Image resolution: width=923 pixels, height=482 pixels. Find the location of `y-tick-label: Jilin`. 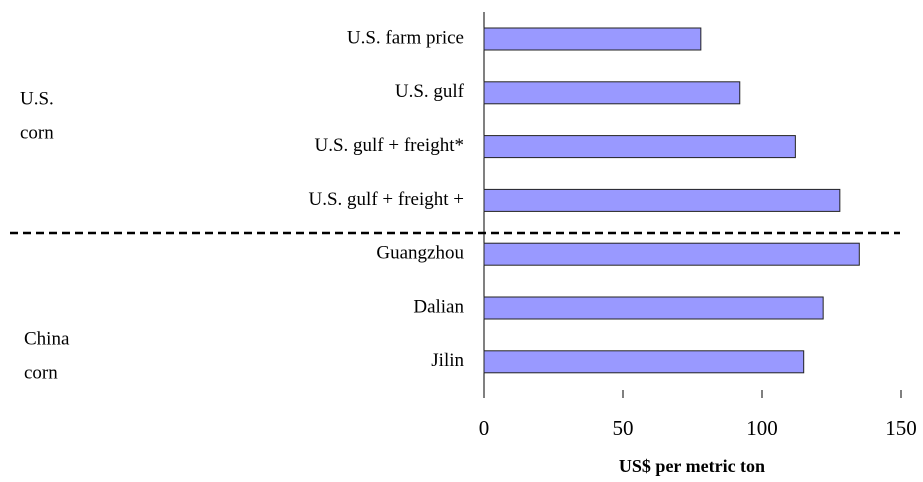

y-tick-label: Jilin is located at coordinates (447, 360).